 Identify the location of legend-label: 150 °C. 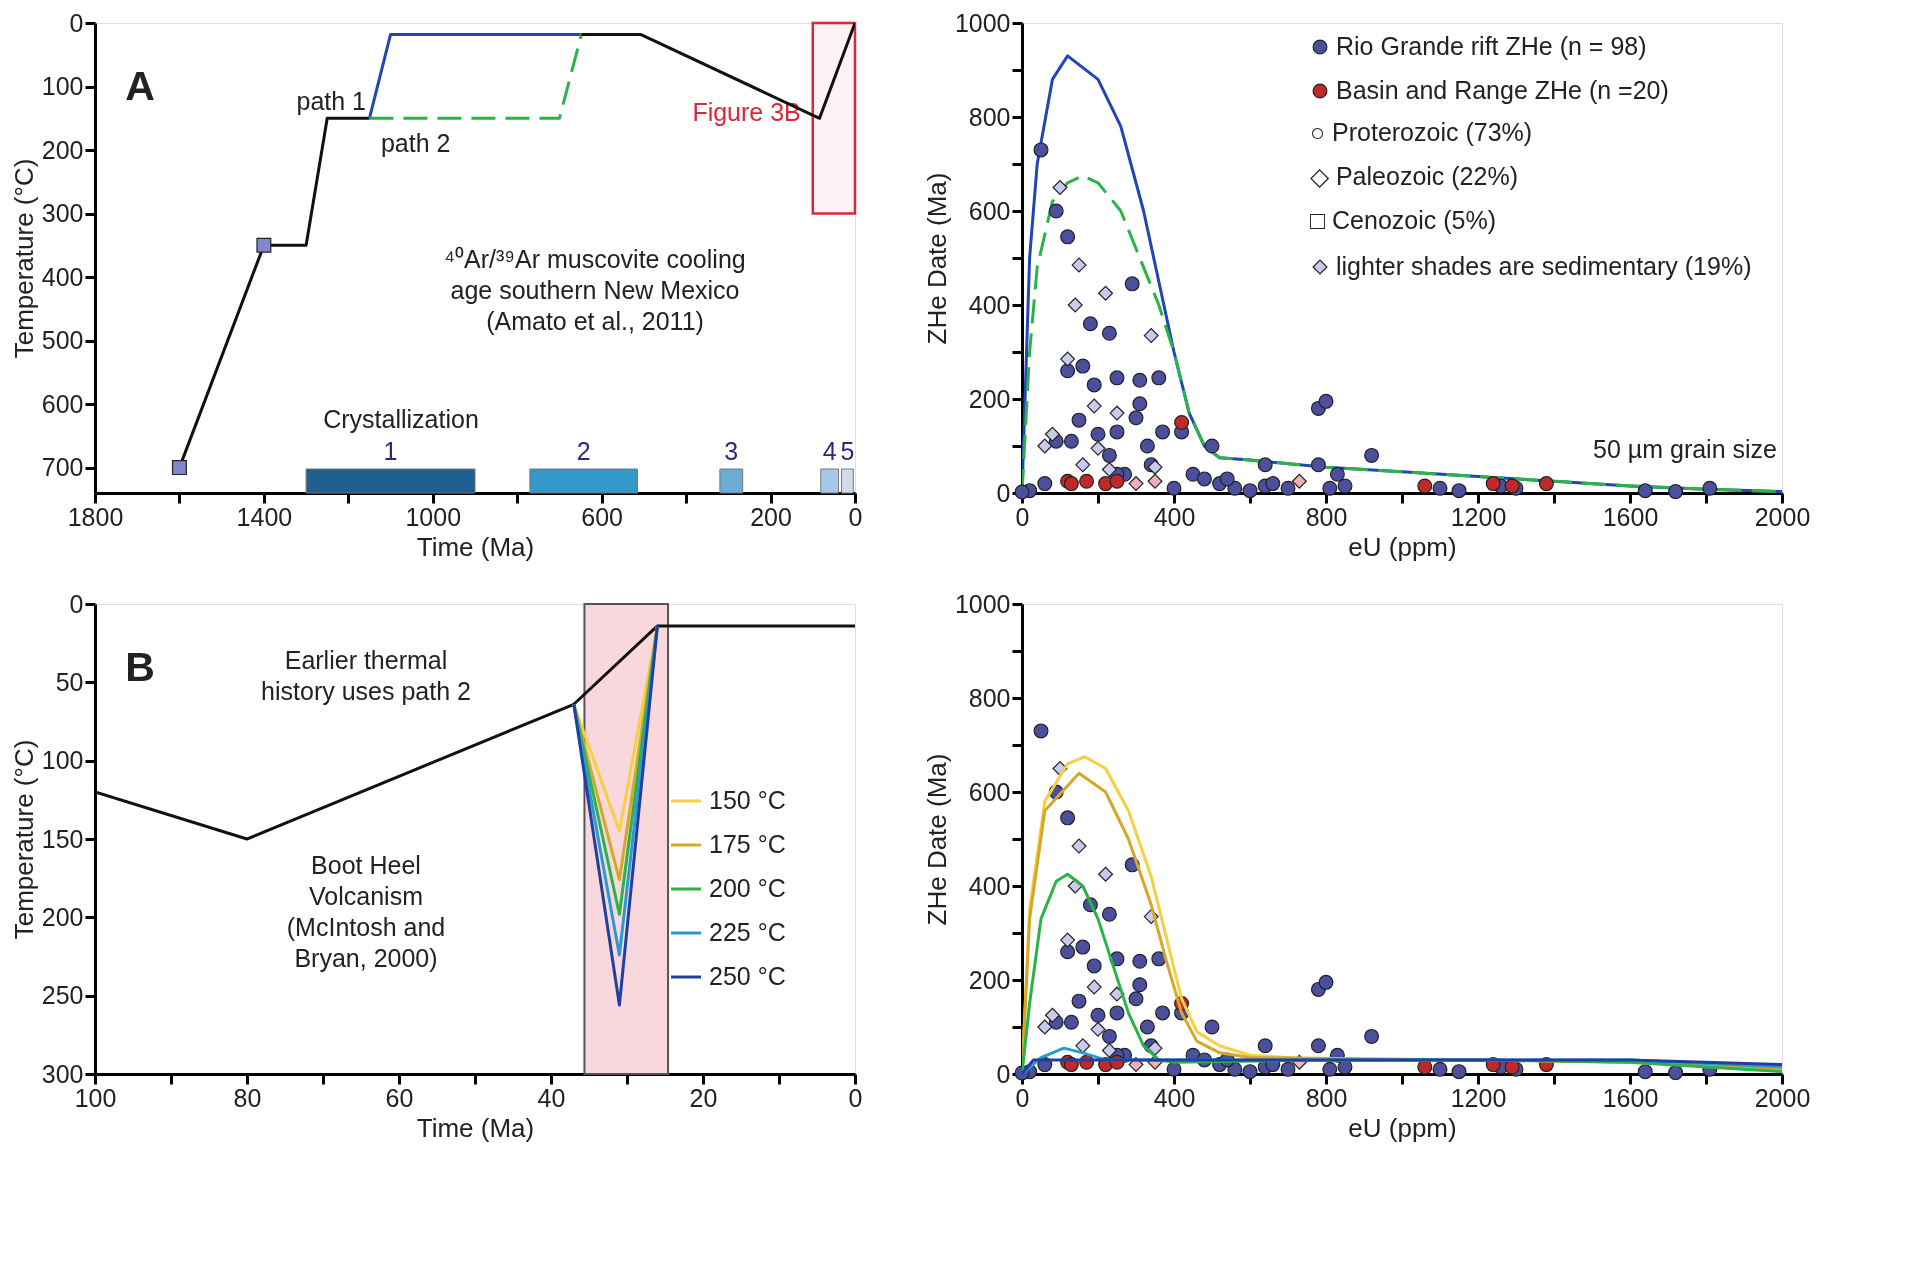
(747, 800).